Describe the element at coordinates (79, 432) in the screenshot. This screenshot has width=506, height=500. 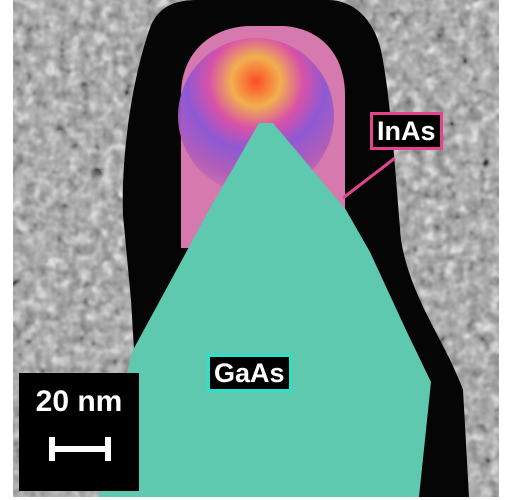
I see `scale-bar: 20 nm` at that location.